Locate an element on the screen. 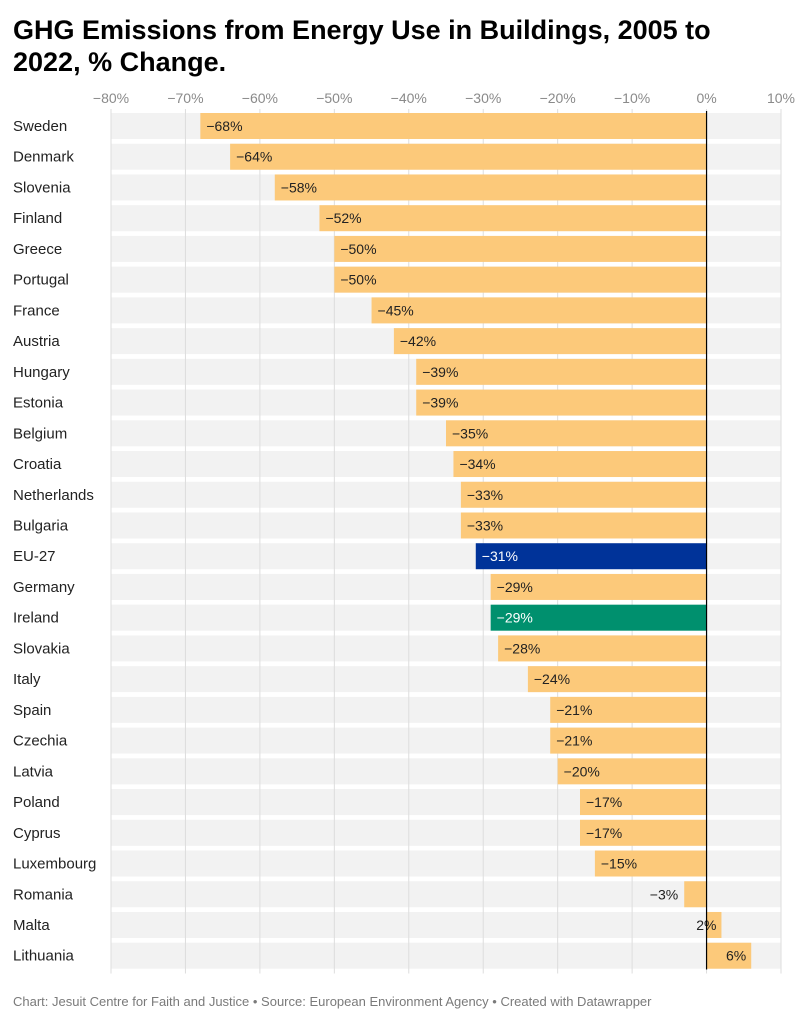  category-label: Latvia is located at coordinates (33, 771).